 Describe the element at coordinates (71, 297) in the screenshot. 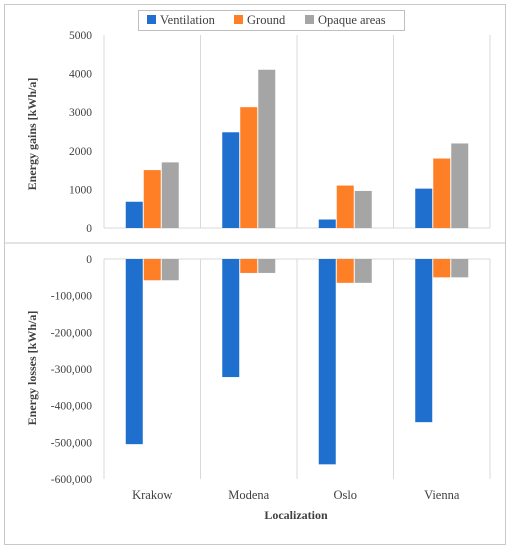

I see `losses-y-tick-label: -100,000` at that location.